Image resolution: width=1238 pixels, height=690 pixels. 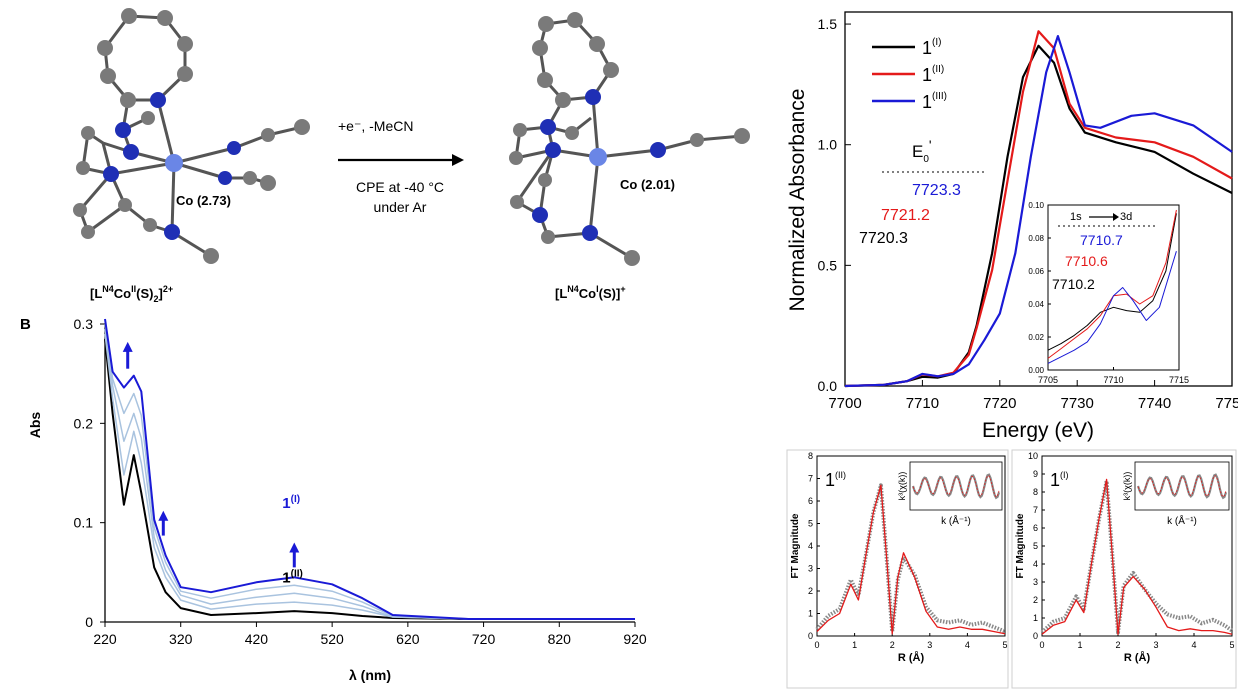 What do you see at coordinates (1035, 564) in the screenshot?
I see `exafs-y-tick-label: 4` at bounding box center [1035, 564].